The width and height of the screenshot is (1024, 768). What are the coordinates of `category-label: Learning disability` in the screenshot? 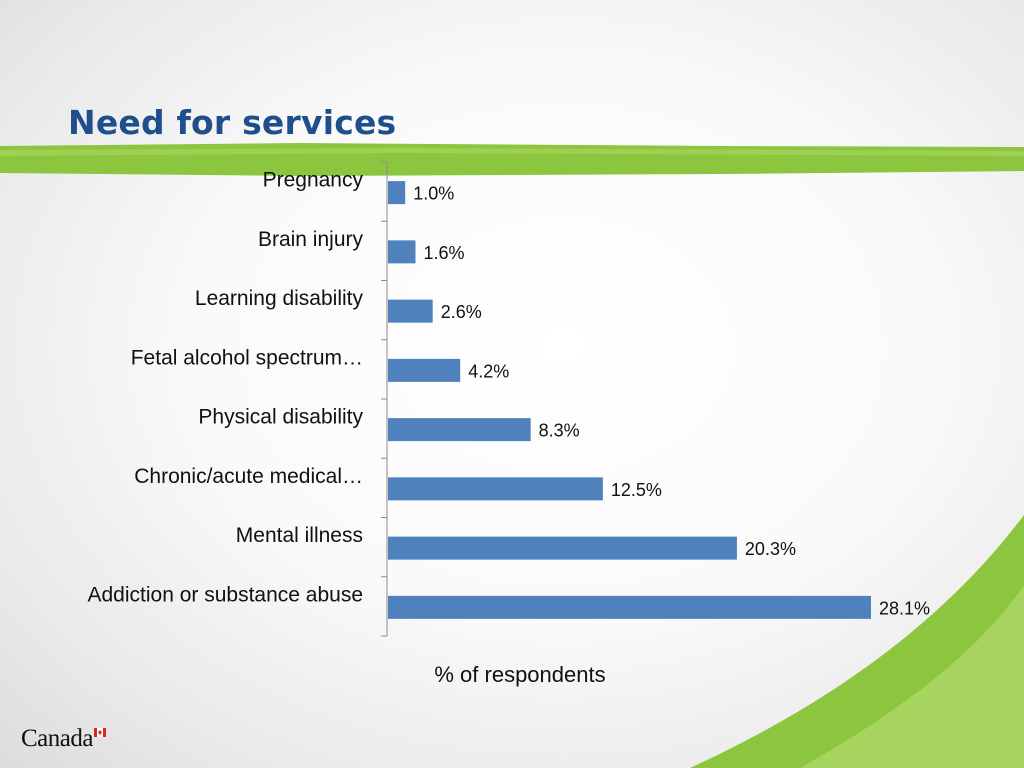 It's located at (279, 298).